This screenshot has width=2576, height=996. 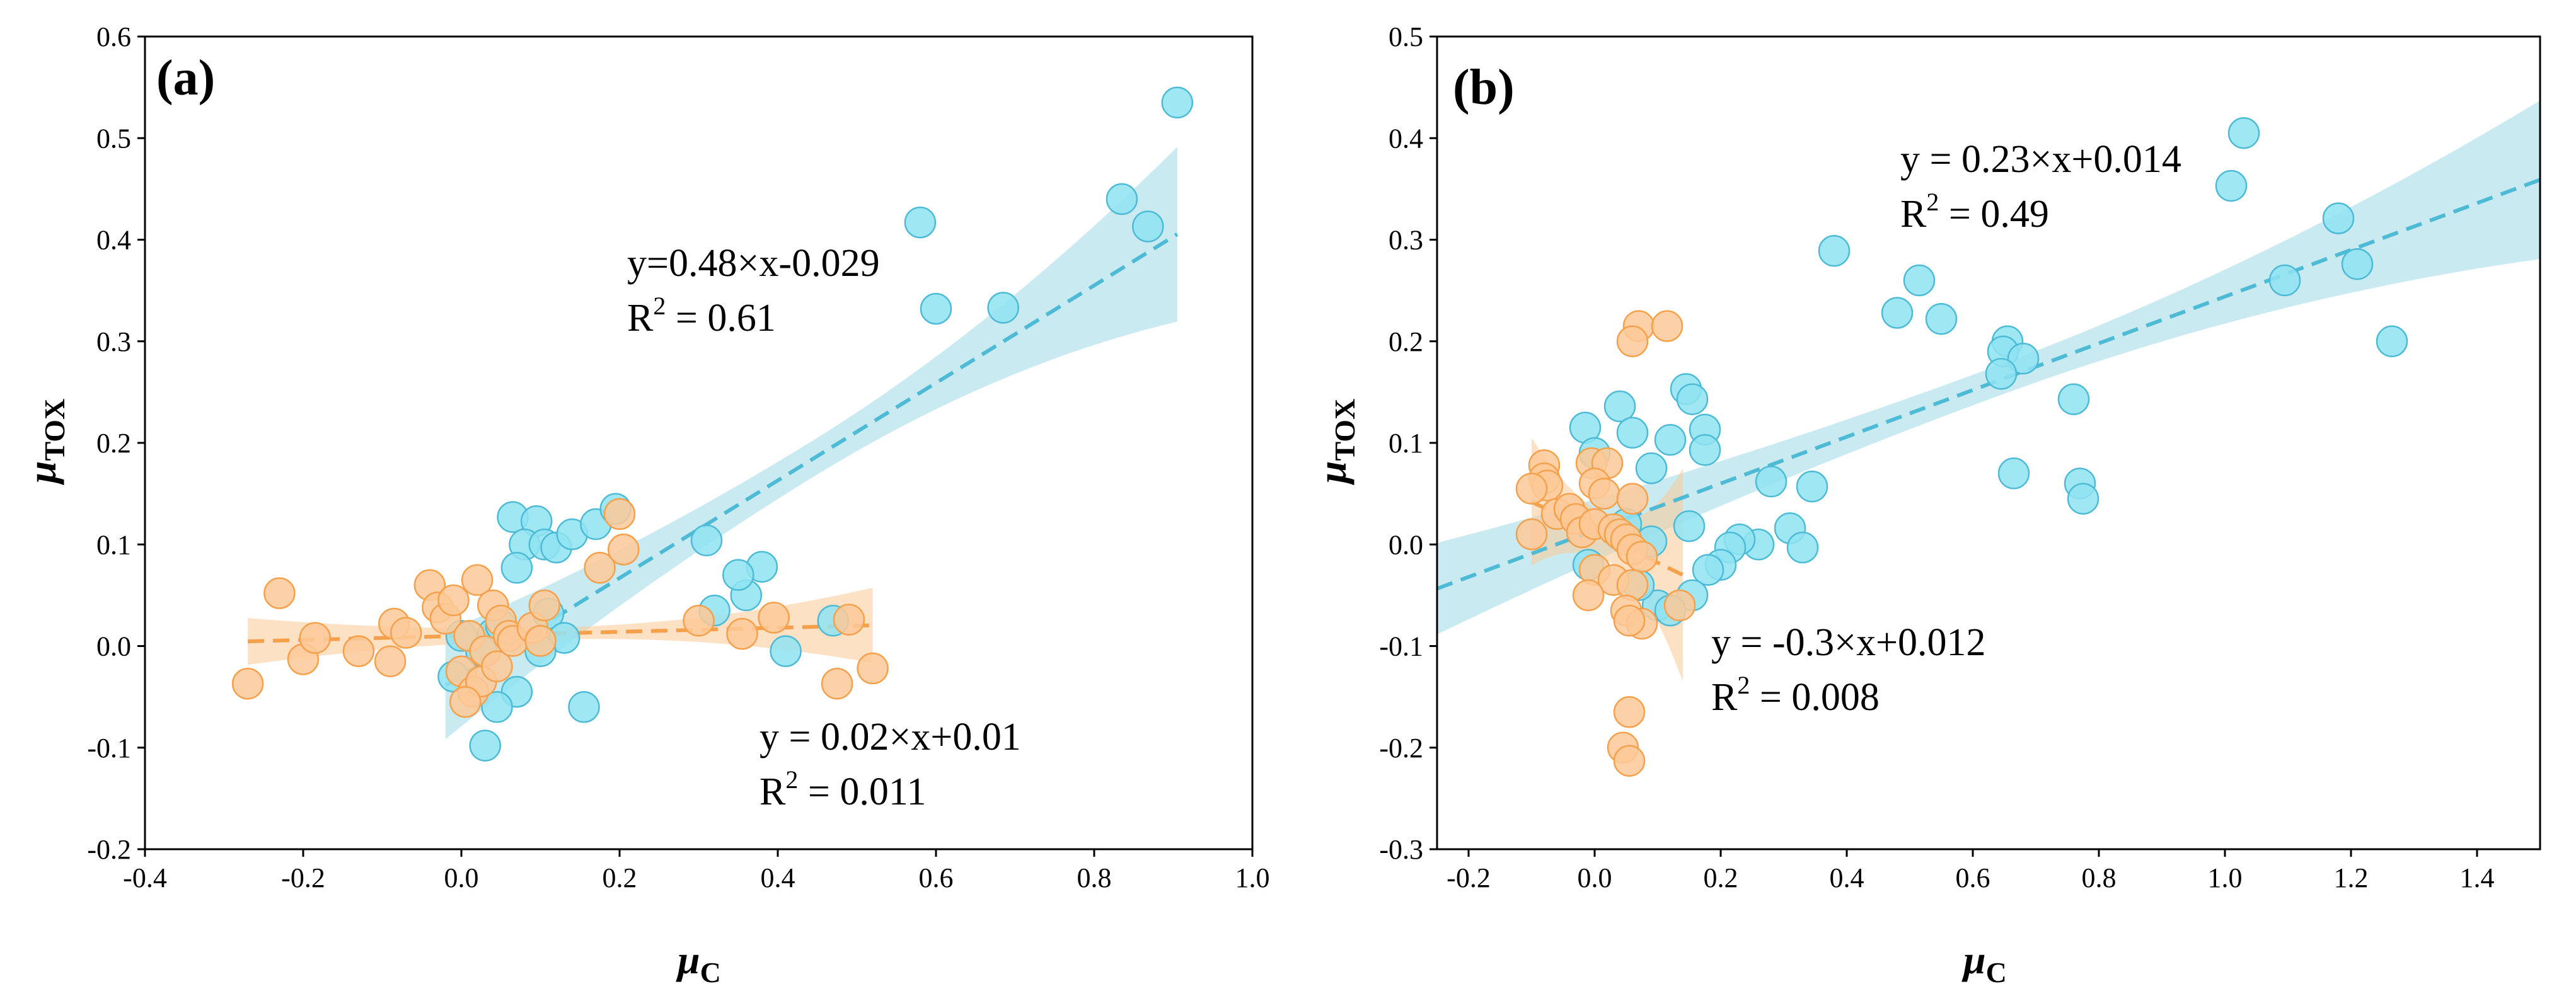 What do you see at coordinates (1595, 877) in the screenshot?
I see `x-tick-label: 0.0` at bounding box center [1595, 877].